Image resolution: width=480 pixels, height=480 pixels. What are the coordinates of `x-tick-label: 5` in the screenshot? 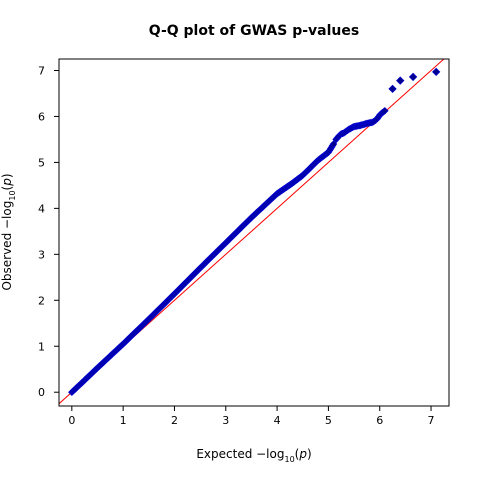 It's located at (328, 420).